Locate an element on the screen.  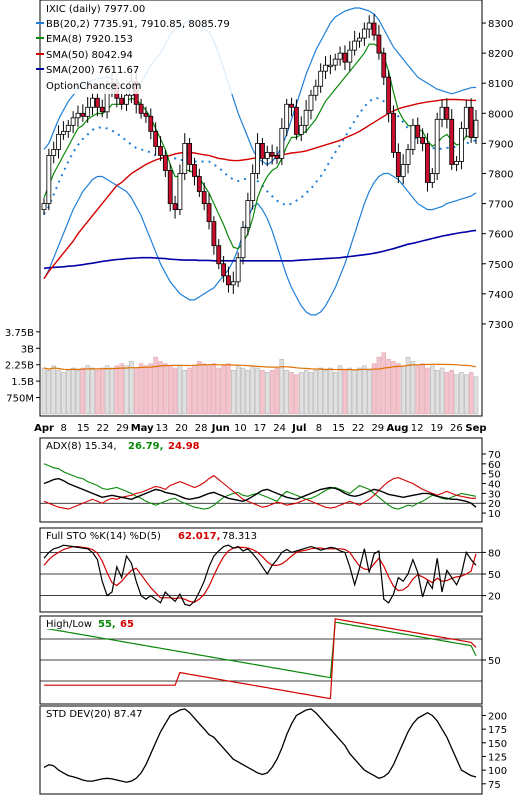
site-label: OptionChance.com is located at coordinates (93, 86).